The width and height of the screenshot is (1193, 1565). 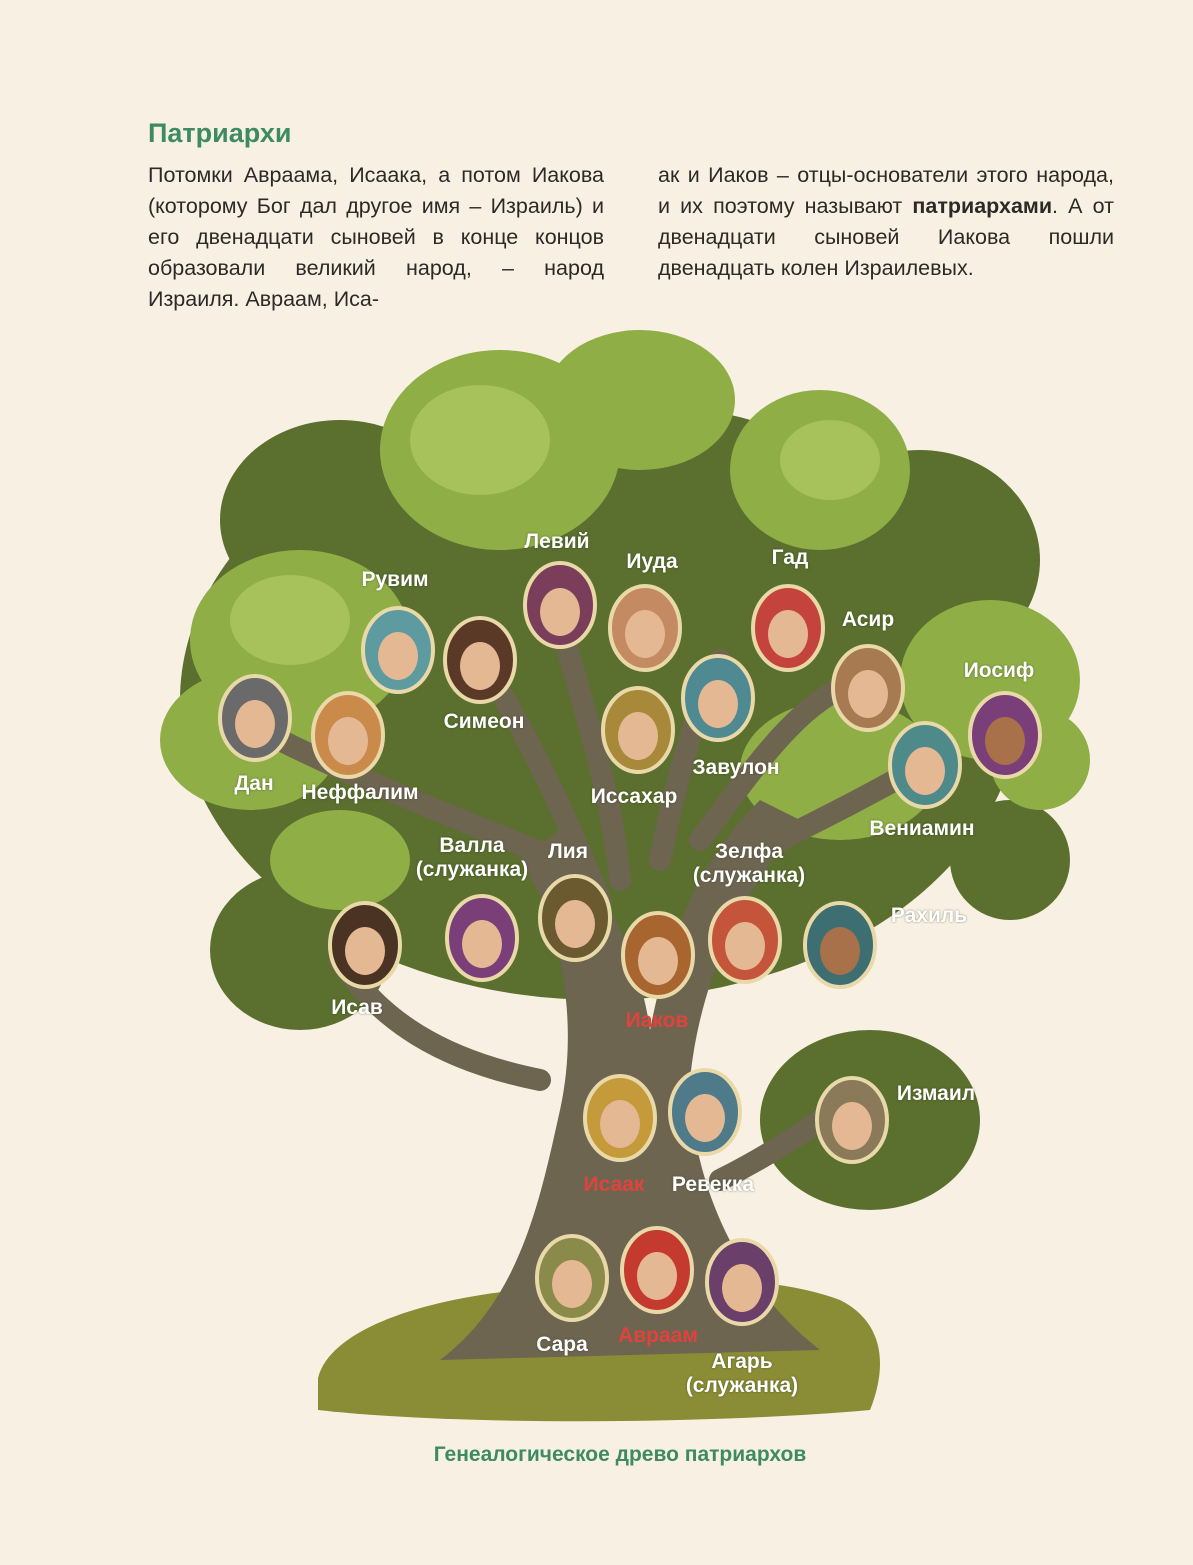 What do you see at coordinates (749, 851) in the screenshot?
I see `label-zelfa-name: Зелфа` at bounding box center [749, 851].